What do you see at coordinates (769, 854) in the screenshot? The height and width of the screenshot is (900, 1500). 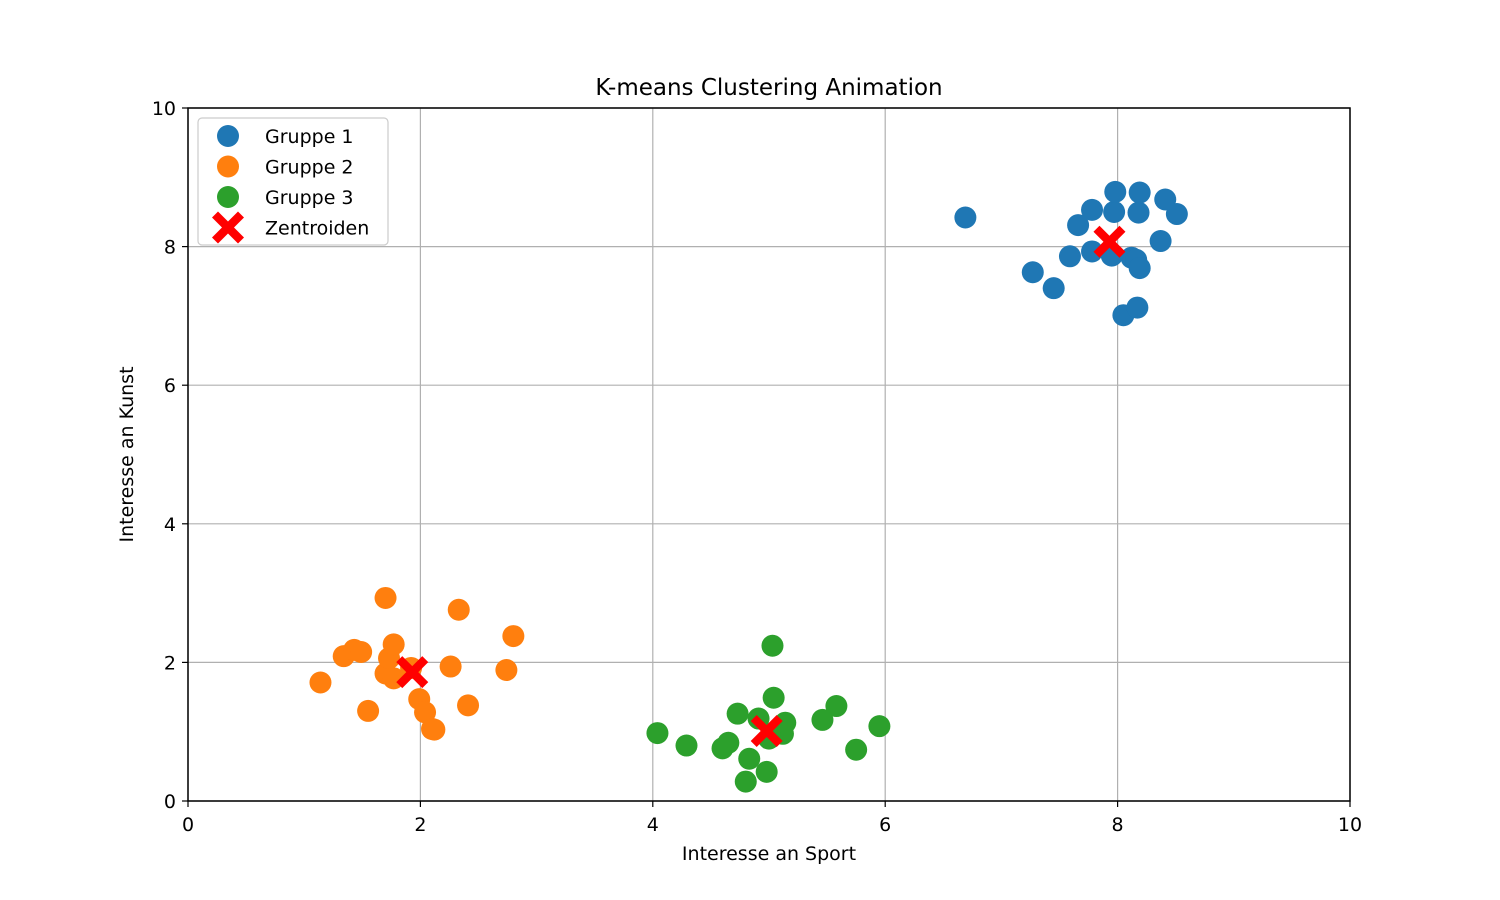 I see `x-axis-title: Interesse an Sport` at bounding box center [769, 854].